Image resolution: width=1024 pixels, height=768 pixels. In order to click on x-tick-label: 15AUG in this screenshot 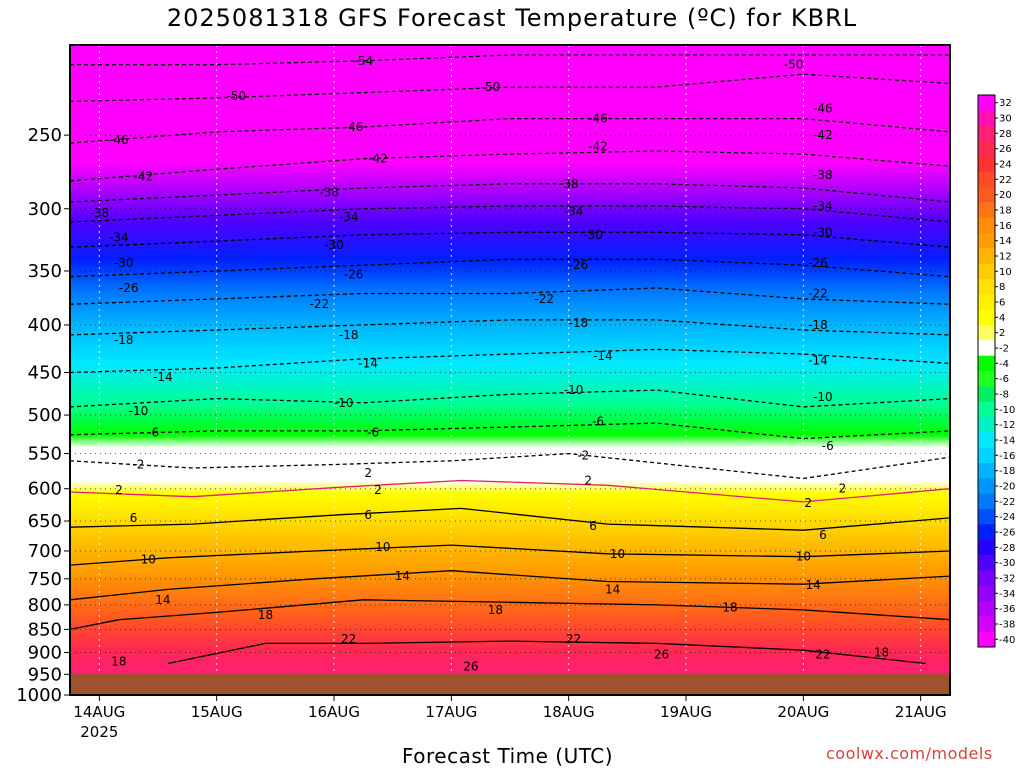, I will do `click(217, 712)`.